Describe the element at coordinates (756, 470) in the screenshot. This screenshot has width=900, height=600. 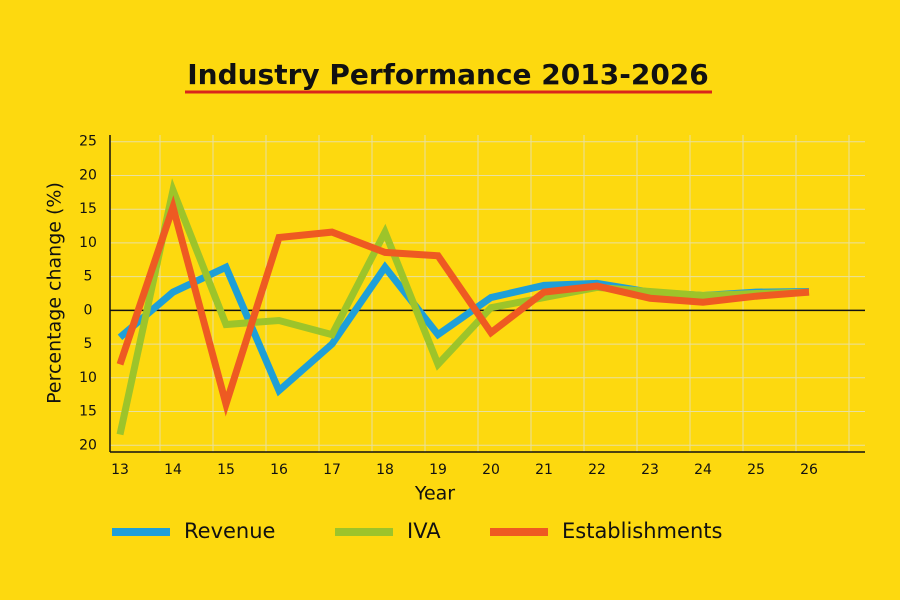
I see `x-tick-label: 25` at that location.